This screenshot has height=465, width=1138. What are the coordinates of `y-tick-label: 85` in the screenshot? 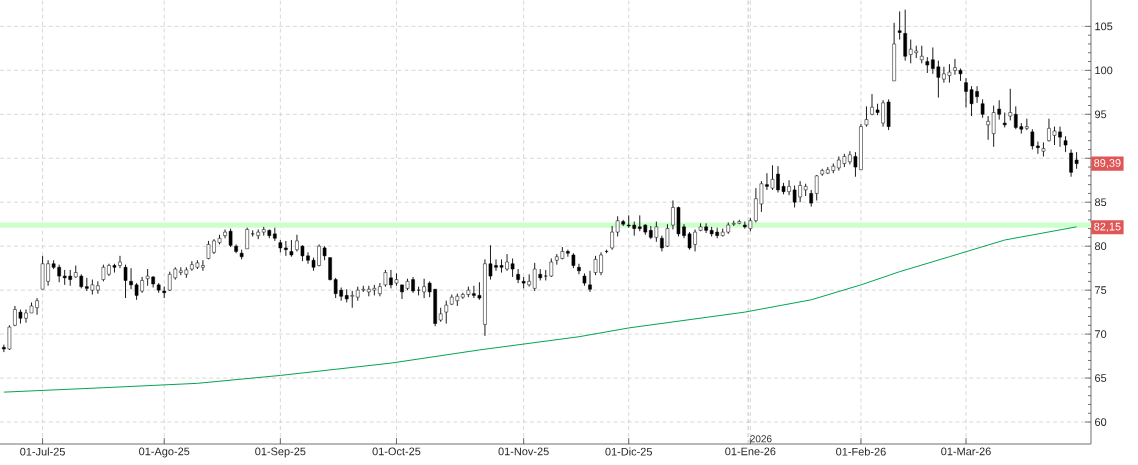 It's located at (1100, 202).